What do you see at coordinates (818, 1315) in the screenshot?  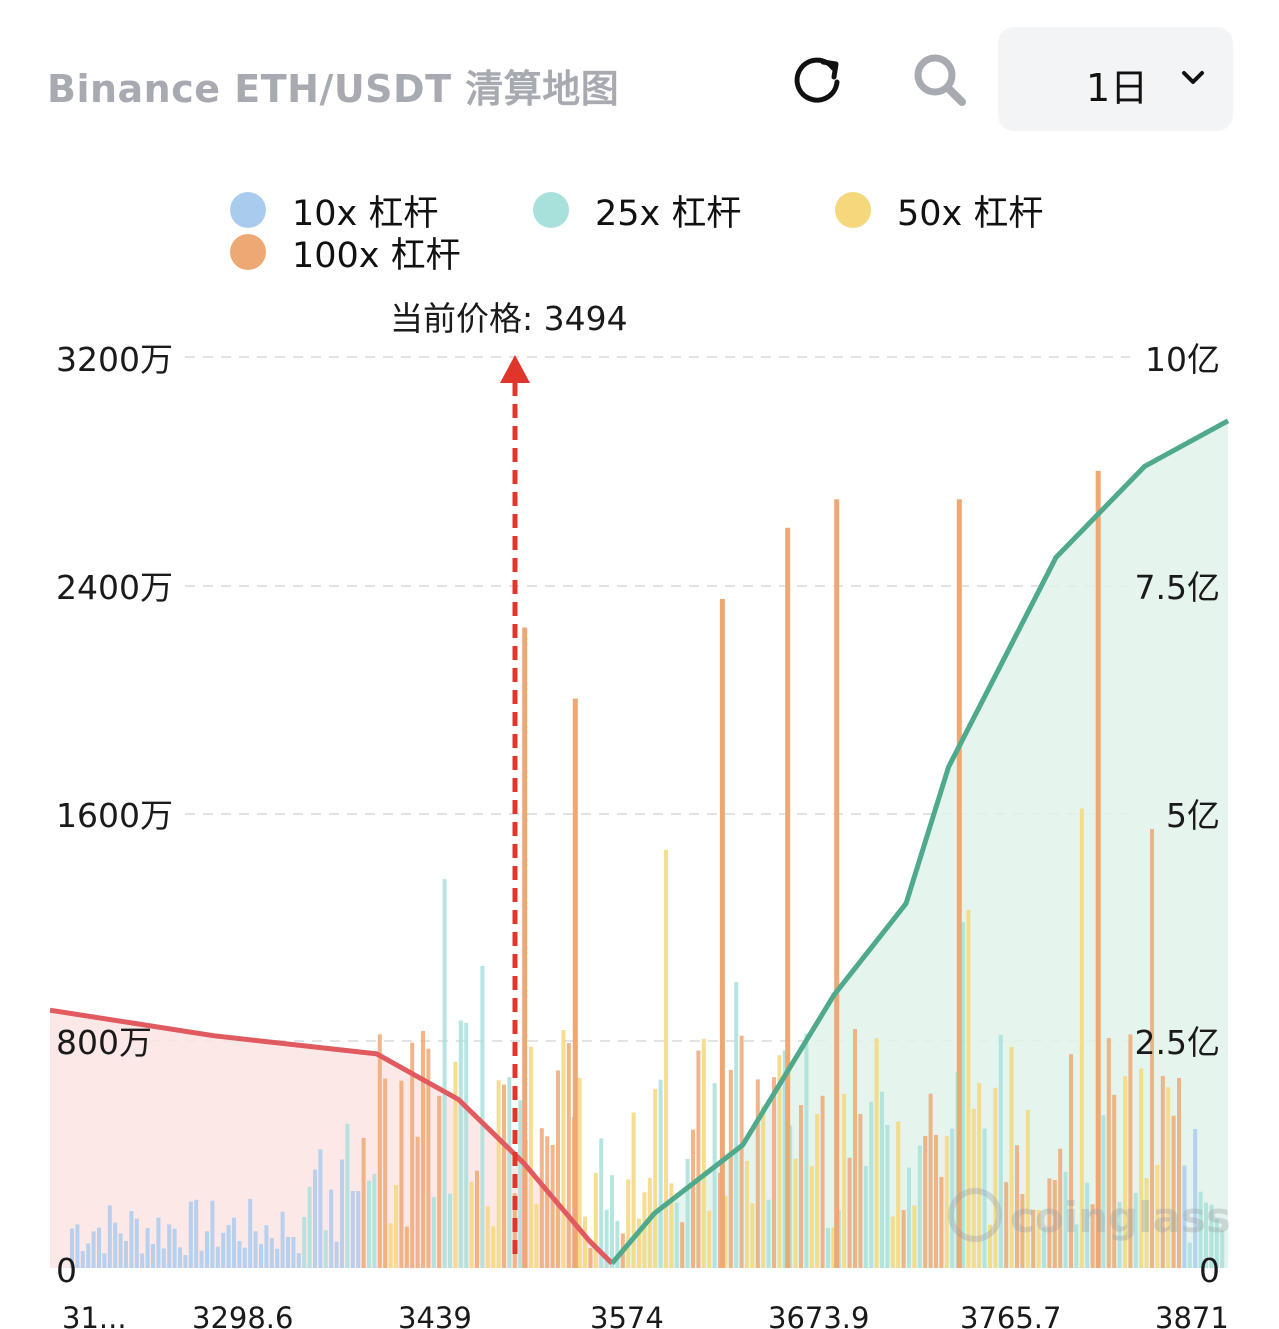 I see `x-axis-tick: 3673.9` at bounding box center [818, 1315].